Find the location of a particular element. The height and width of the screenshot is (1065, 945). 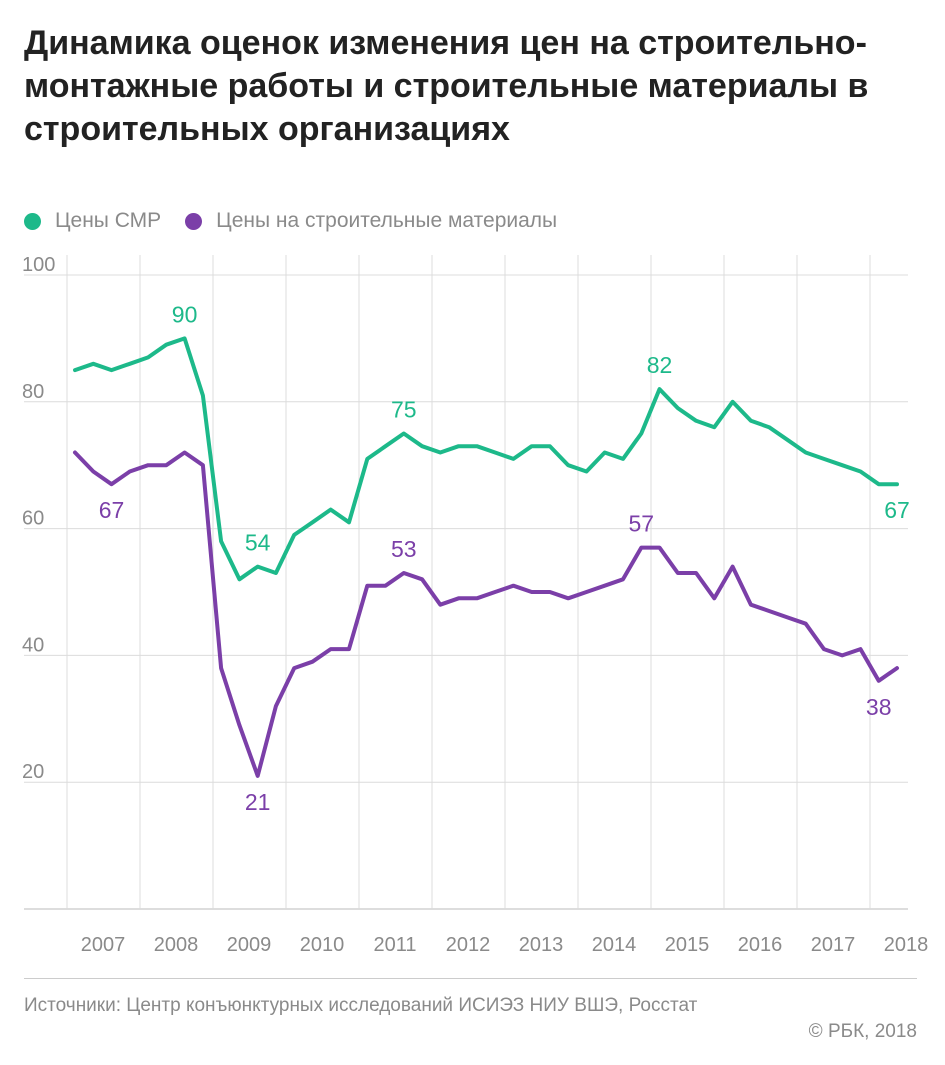

data-label-smr-54: 54 is located at coordinates (258, 543).